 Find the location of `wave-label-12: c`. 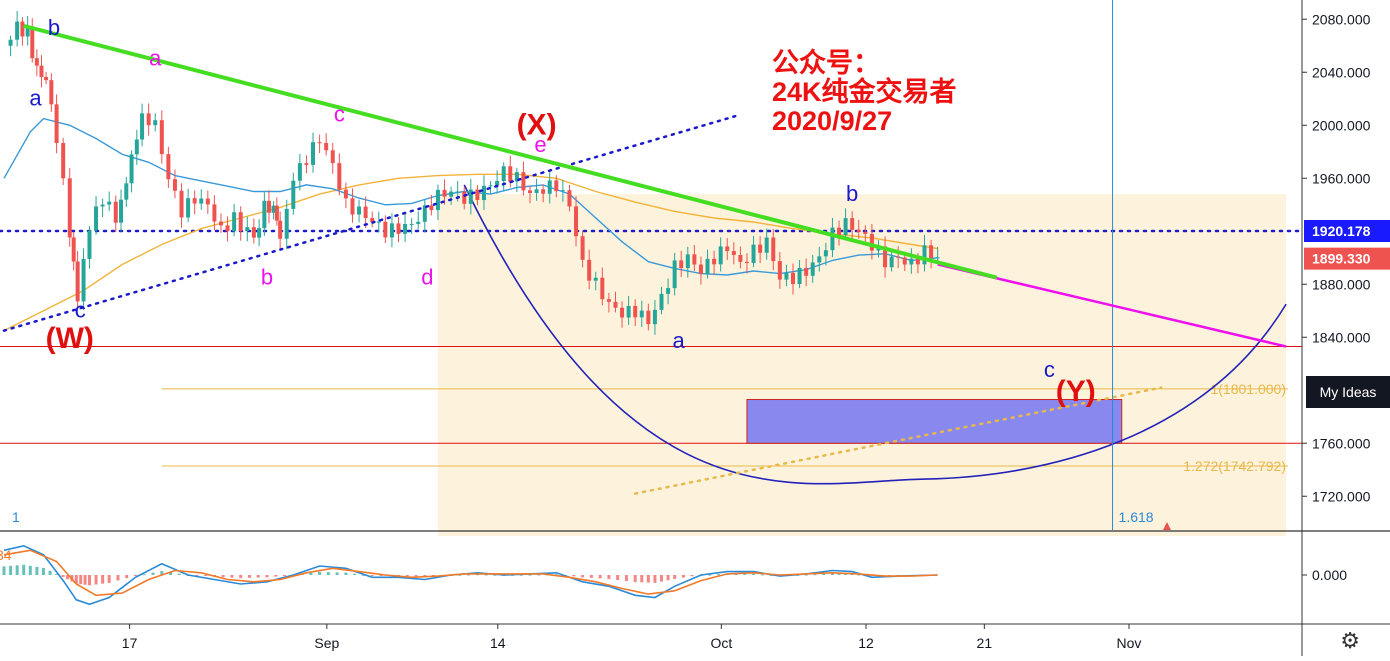

wave-label-12: c is located at coordinates (1049, 369).